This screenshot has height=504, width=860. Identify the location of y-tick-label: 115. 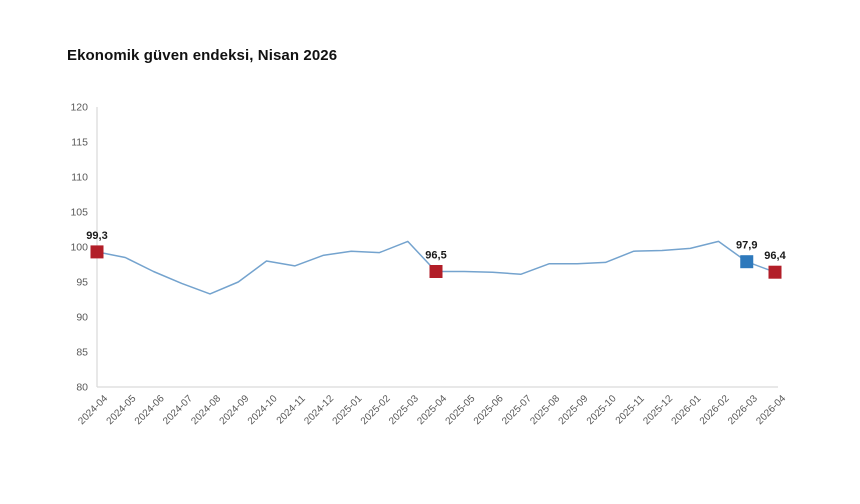
(79, 143).